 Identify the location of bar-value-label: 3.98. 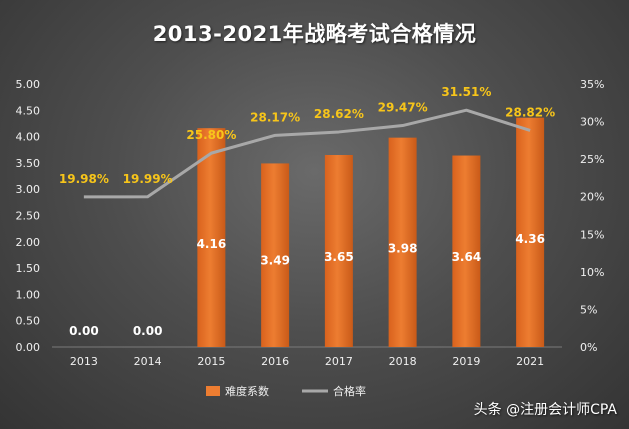
(403, 249).